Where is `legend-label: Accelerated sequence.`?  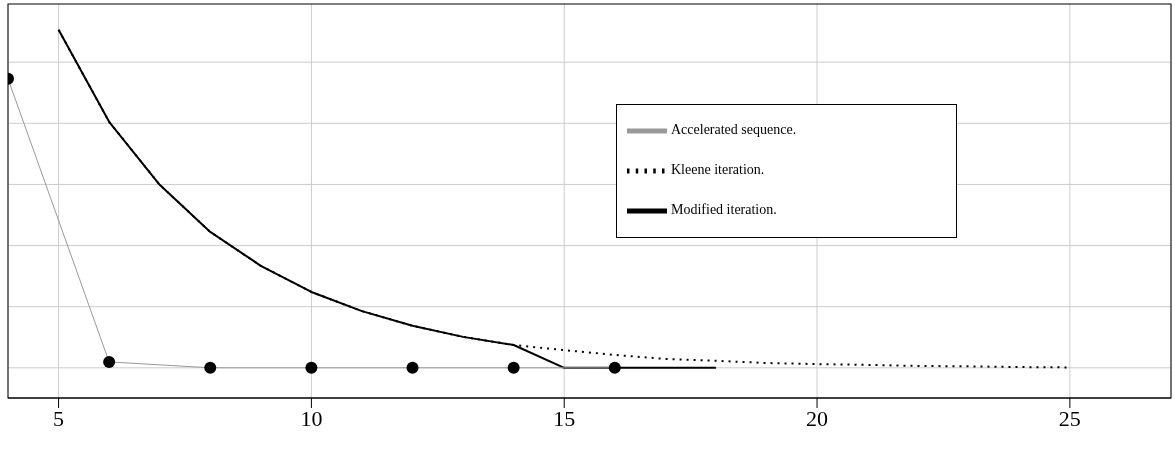
legend-label: Accelerated sequence. is located at coordinates (734, 130).